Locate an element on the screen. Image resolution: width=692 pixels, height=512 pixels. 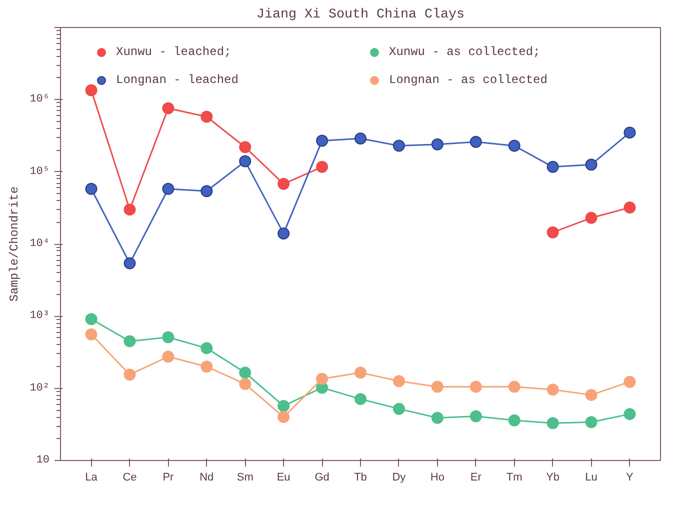
x-tick-label: Sm is located at coordinates (245, 478).